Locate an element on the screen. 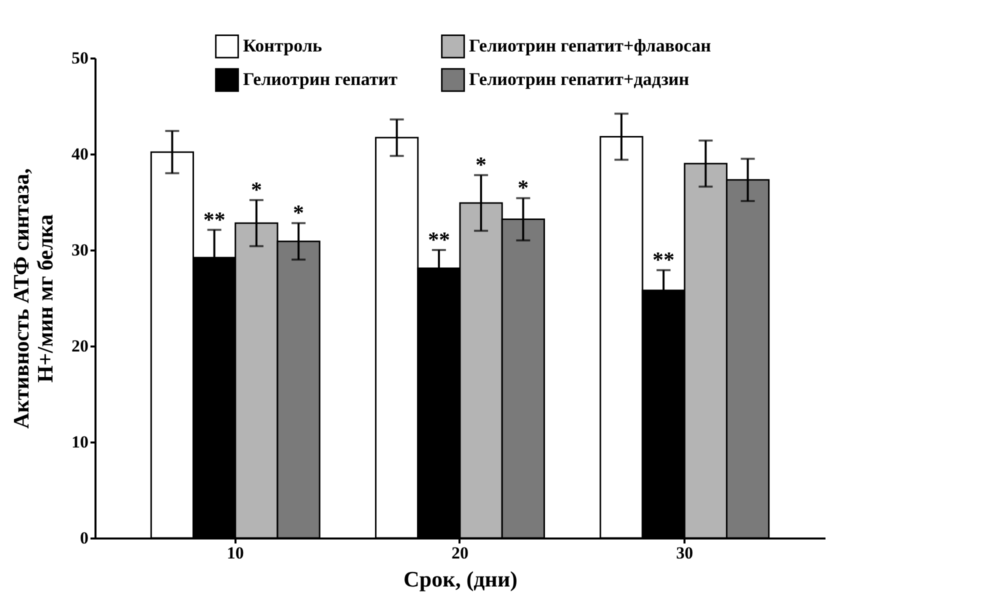 This screenshot has height=601, width=991. y-tick-label: 50 is located at coordinates (80, 58).